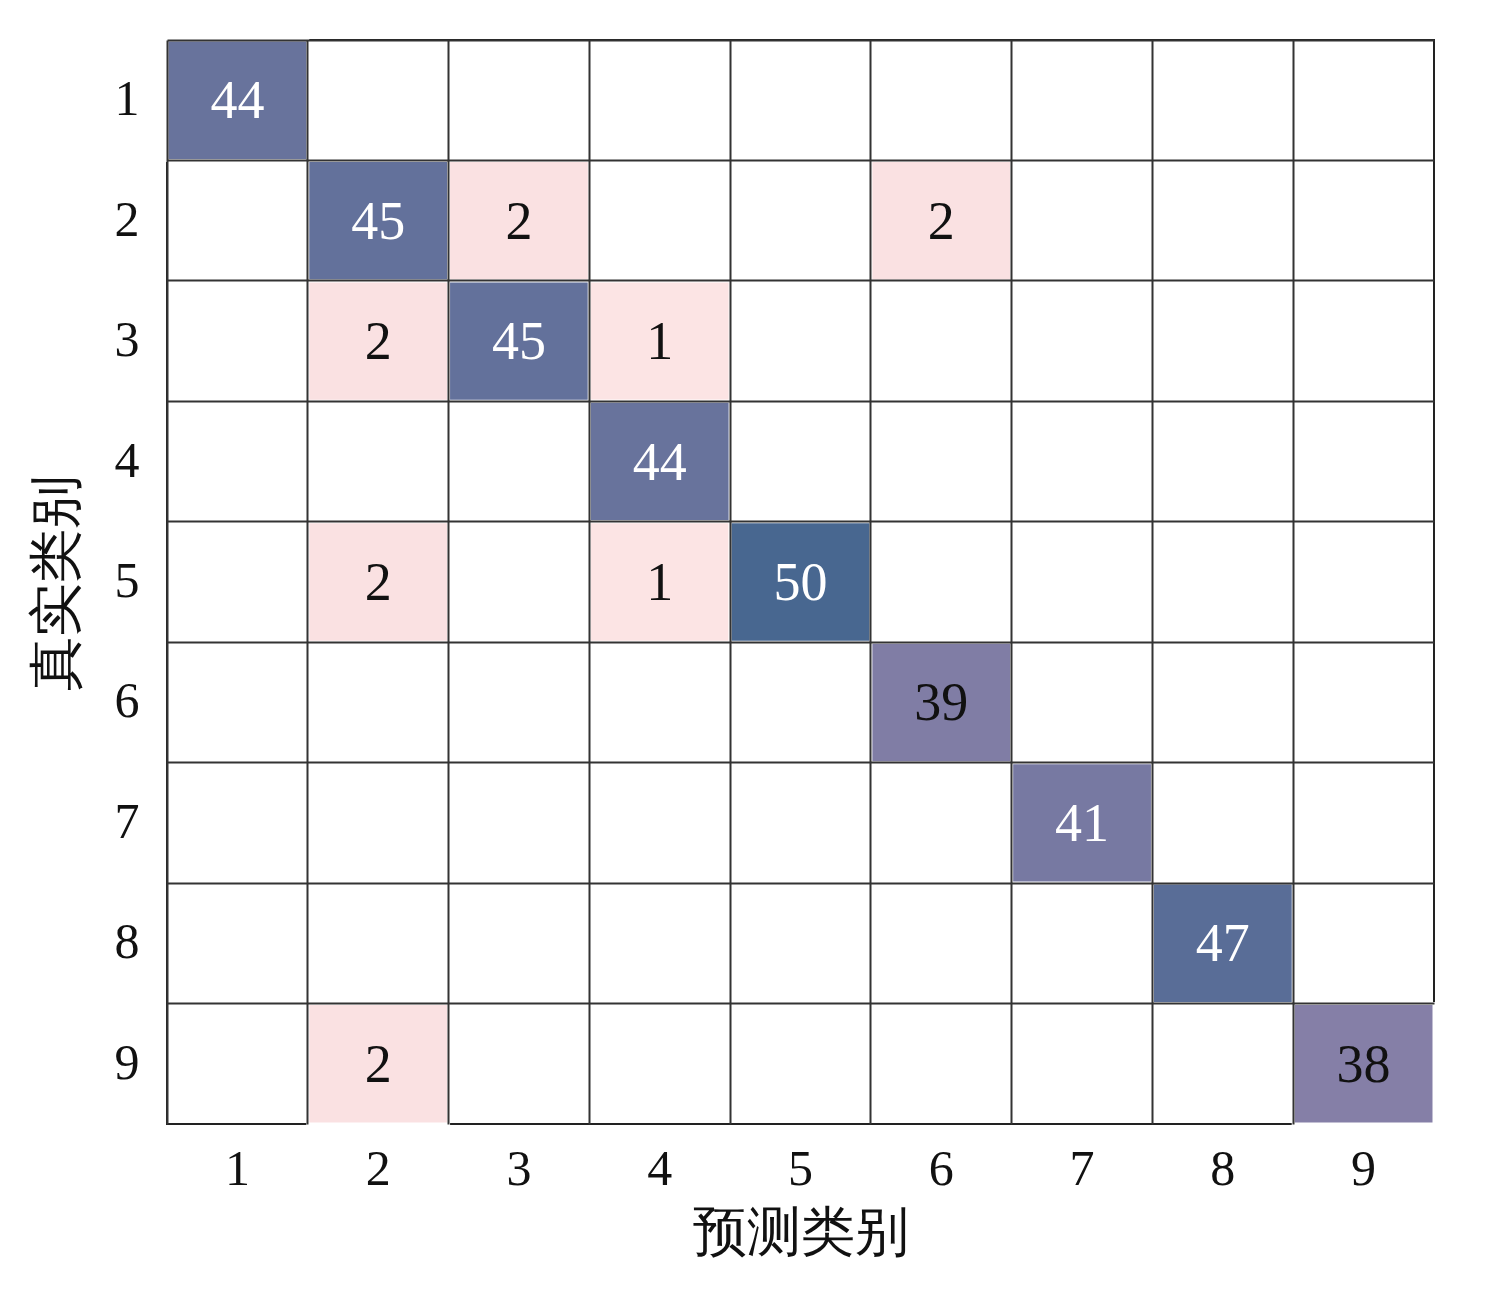 This screenshot has width=1490, height=1301. Describe the element at coordinates (1363, 1063) in the screenshot. I see `data-label: 38` at that location.